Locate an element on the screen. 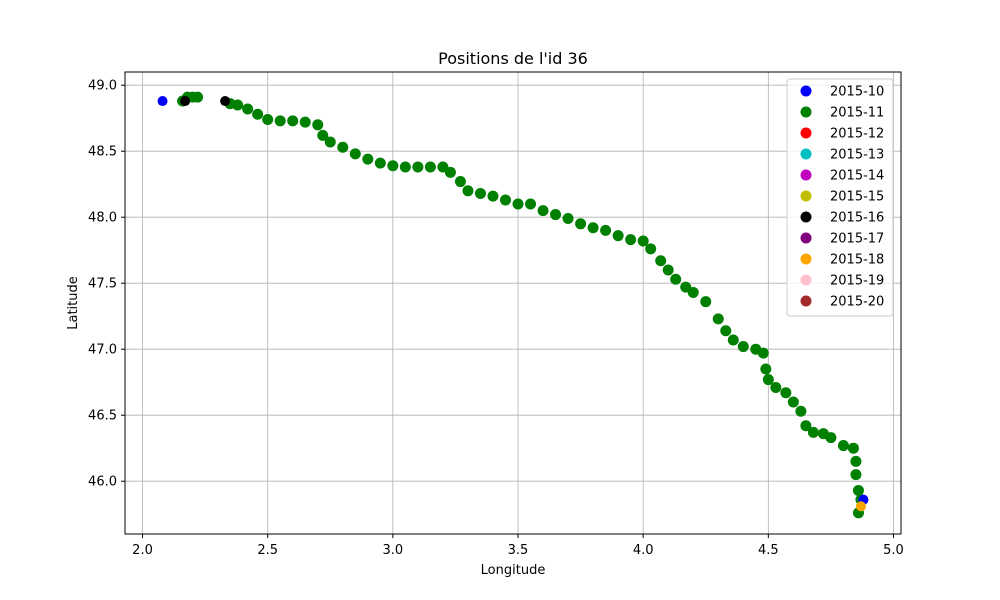 This screenshot has width=1000, height=600. x-tick-label: 5.0 is located at coordinates (893, 550).